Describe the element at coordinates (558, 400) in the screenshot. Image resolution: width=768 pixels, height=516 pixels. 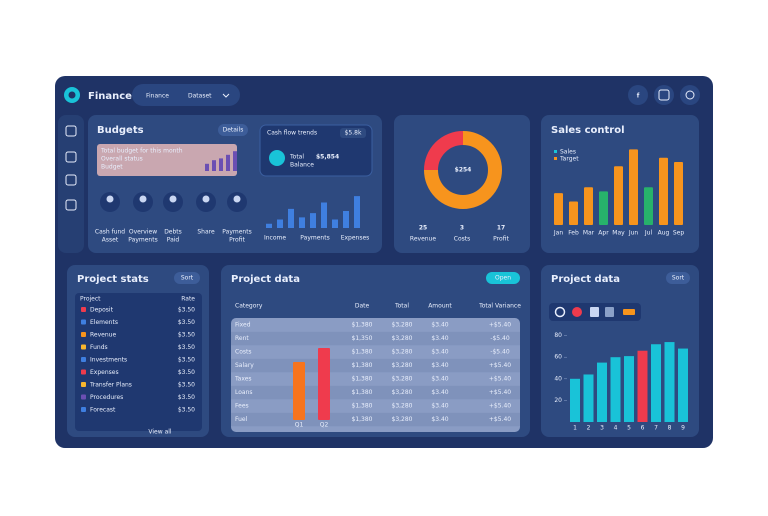
I see `y-tick-label: 20` at that location.